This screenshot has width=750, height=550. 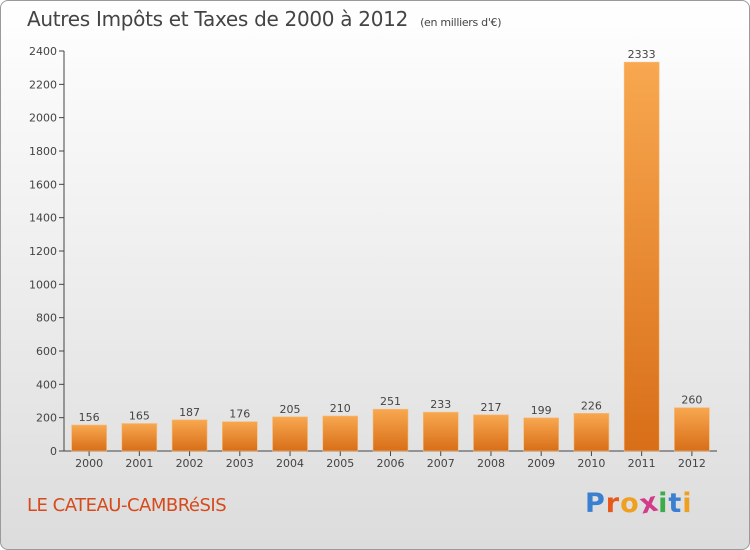 I want to click on value-label-2006: 251, so click(x=390, y=401).